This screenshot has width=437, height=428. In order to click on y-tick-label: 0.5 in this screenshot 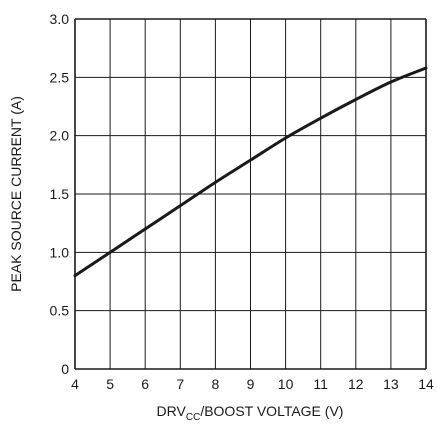, I will do `click(60, 311)`.